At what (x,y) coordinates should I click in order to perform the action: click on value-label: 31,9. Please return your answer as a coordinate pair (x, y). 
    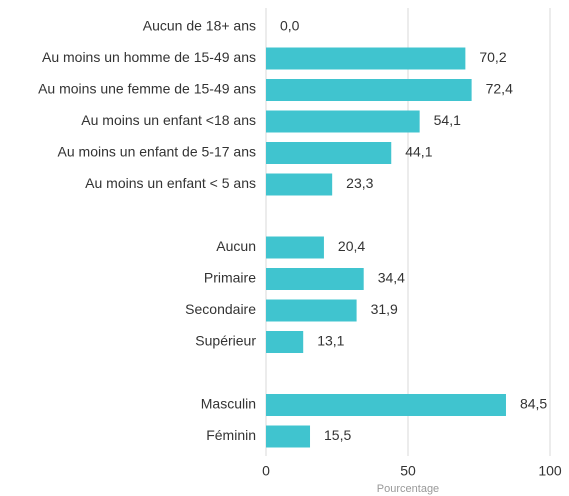
    Looking at the image, I should click on (384, 309).